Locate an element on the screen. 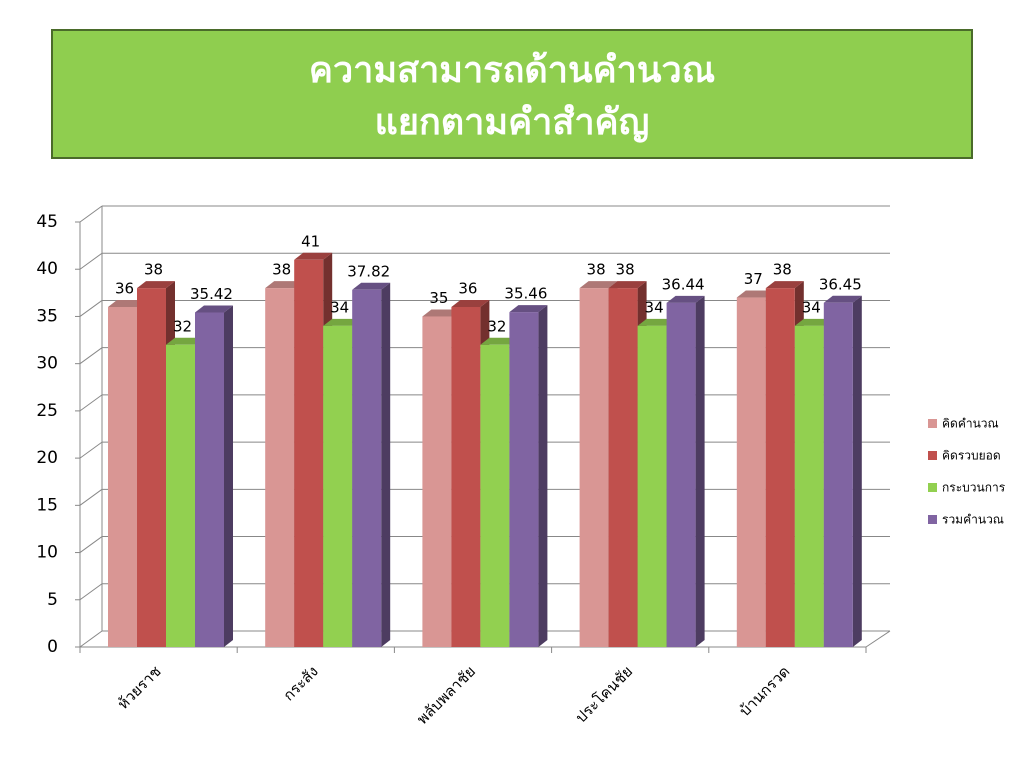 This screenshot has height=768, width=1024. y-tick-label: 40 is located at coordinates (47, 269).